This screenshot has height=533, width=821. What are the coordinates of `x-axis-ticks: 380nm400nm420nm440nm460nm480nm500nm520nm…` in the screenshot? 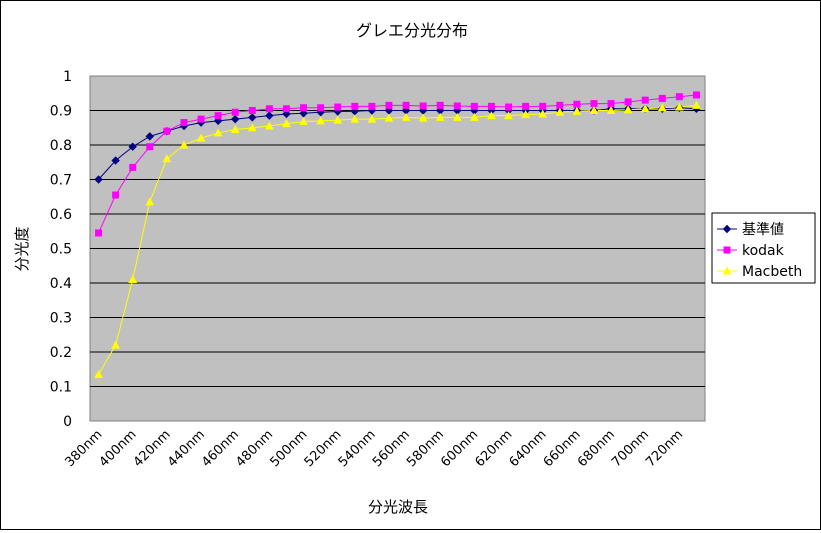 It's located at (374, 448).